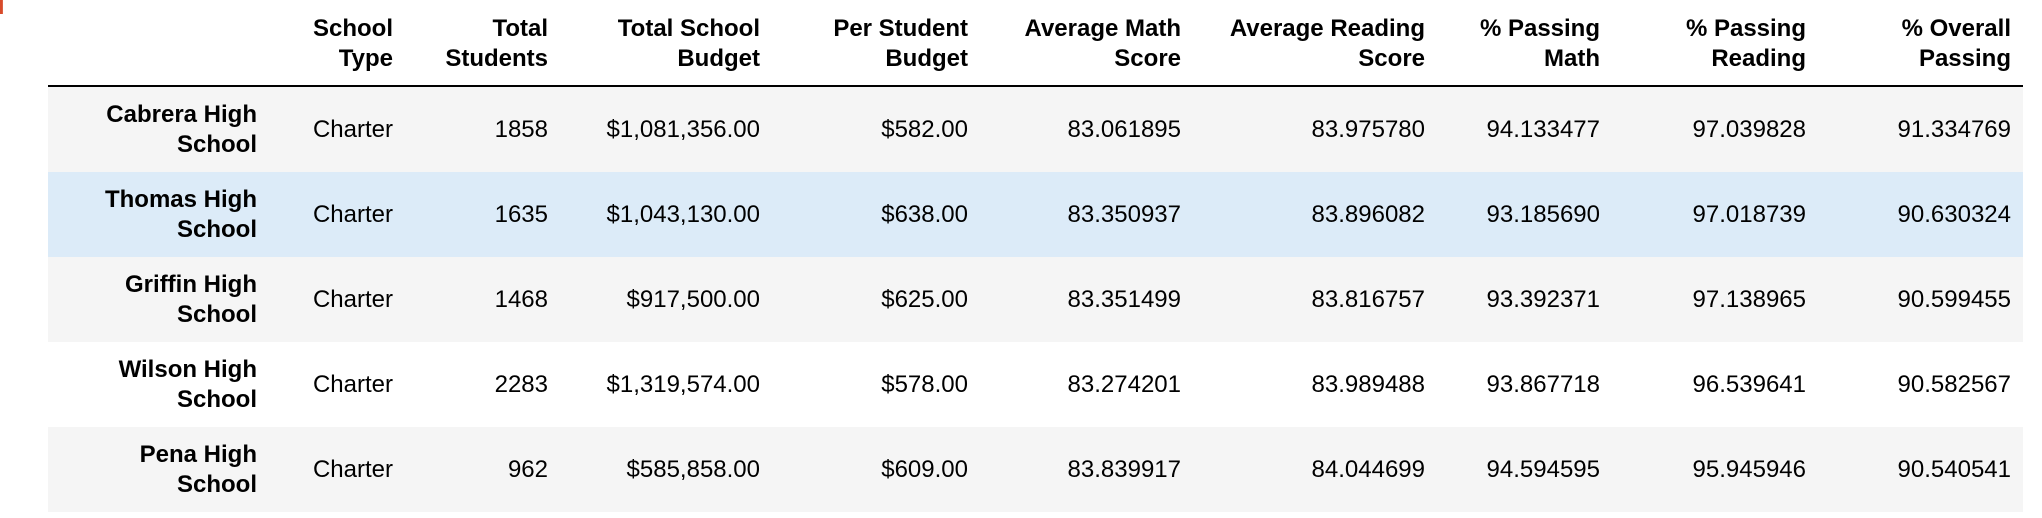 The image size is (2042, 518). I want to click on cell-pct-math: 93.185690, so click(1543, 214).